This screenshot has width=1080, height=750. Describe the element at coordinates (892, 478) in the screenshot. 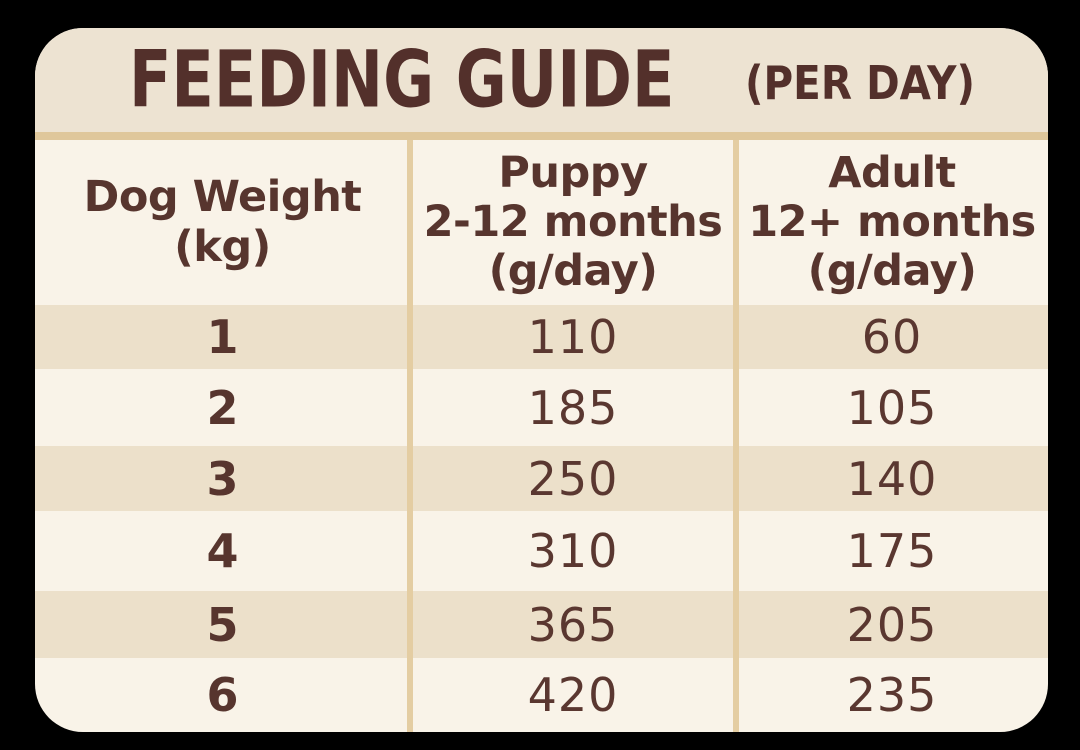

I see `cell-adult-amount: 140` at that location.